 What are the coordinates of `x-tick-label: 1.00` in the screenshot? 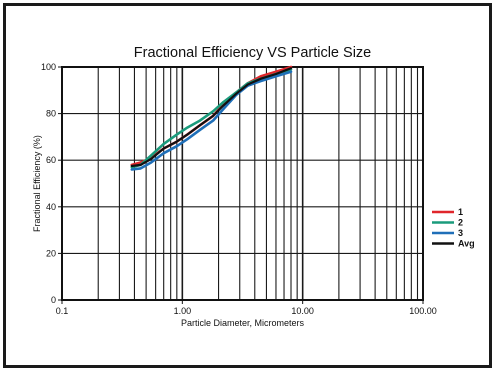 It's located at (183, 311).